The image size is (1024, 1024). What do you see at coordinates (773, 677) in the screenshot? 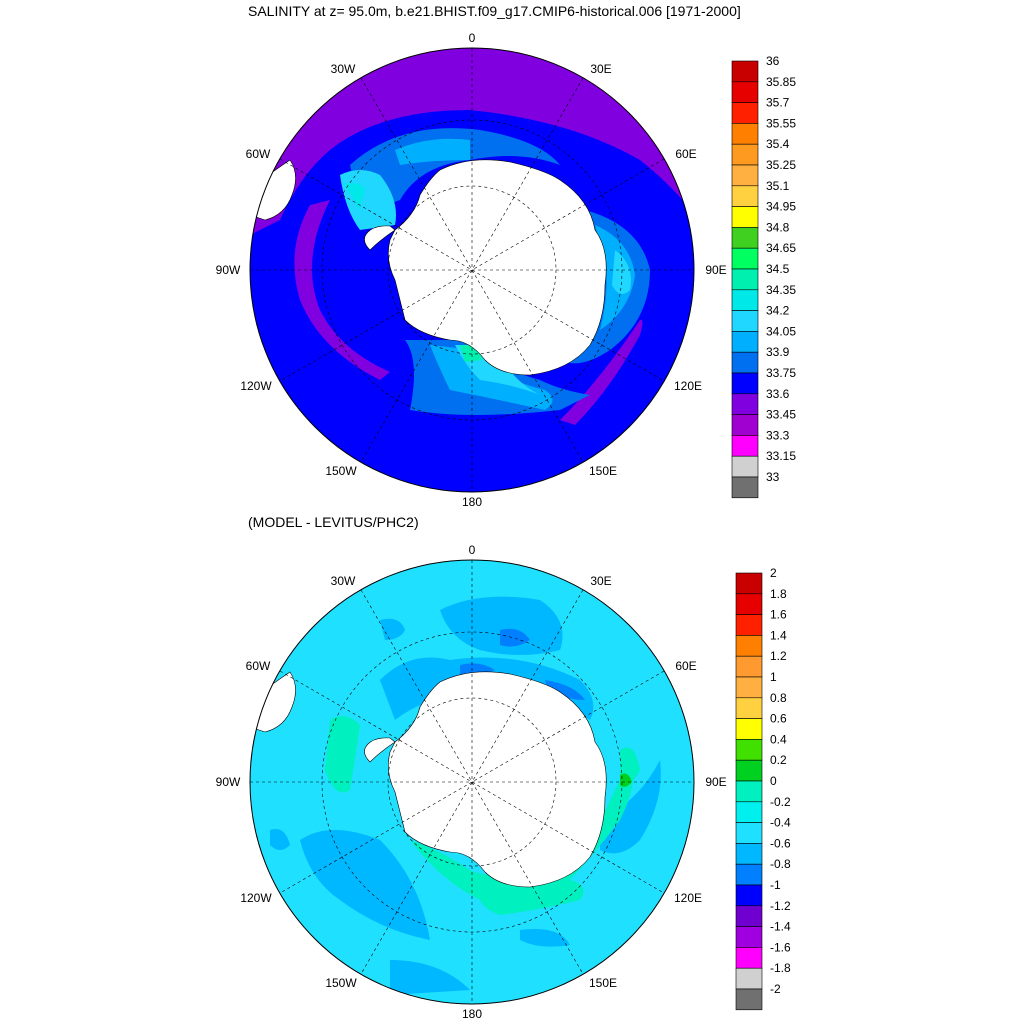
I see `difference-colorbar-label: 1` at bounding box center [773, 677].